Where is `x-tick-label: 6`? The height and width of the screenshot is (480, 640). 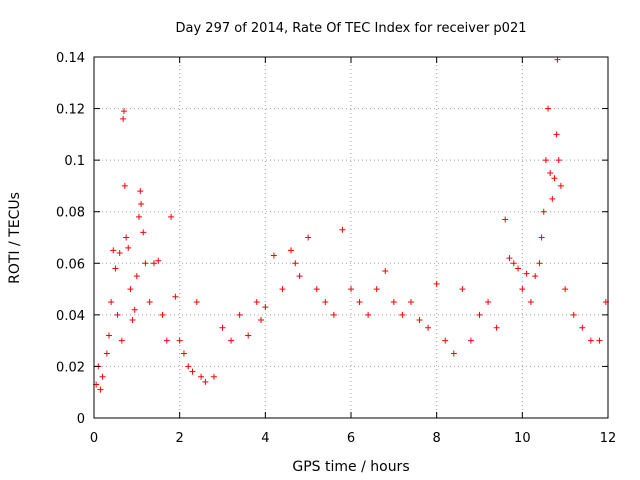
x-tick-label: 6 is located at coordinates (351, 438).